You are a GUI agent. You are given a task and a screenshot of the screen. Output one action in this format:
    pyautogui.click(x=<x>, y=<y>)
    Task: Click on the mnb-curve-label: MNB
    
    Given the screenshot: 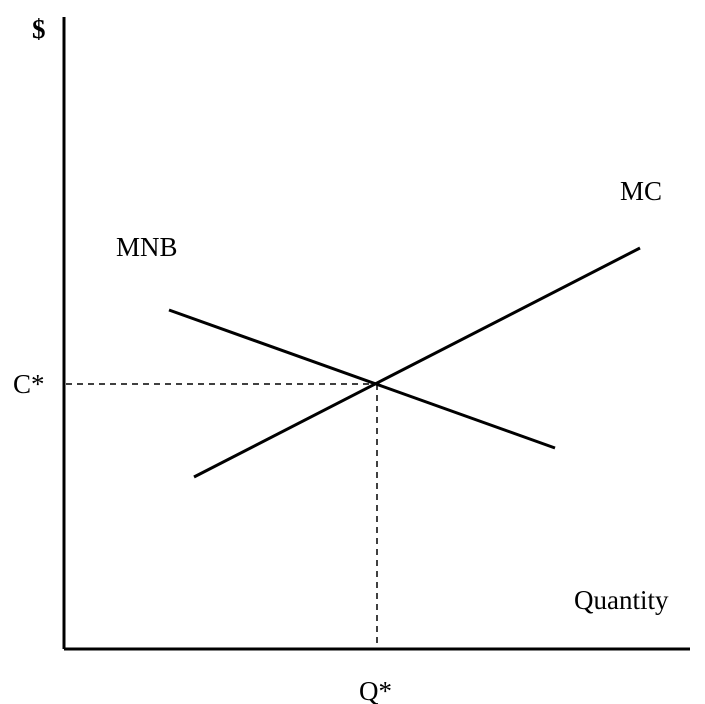 What is the action you would take?
    pyautogui.click(x=147, y=247)
    